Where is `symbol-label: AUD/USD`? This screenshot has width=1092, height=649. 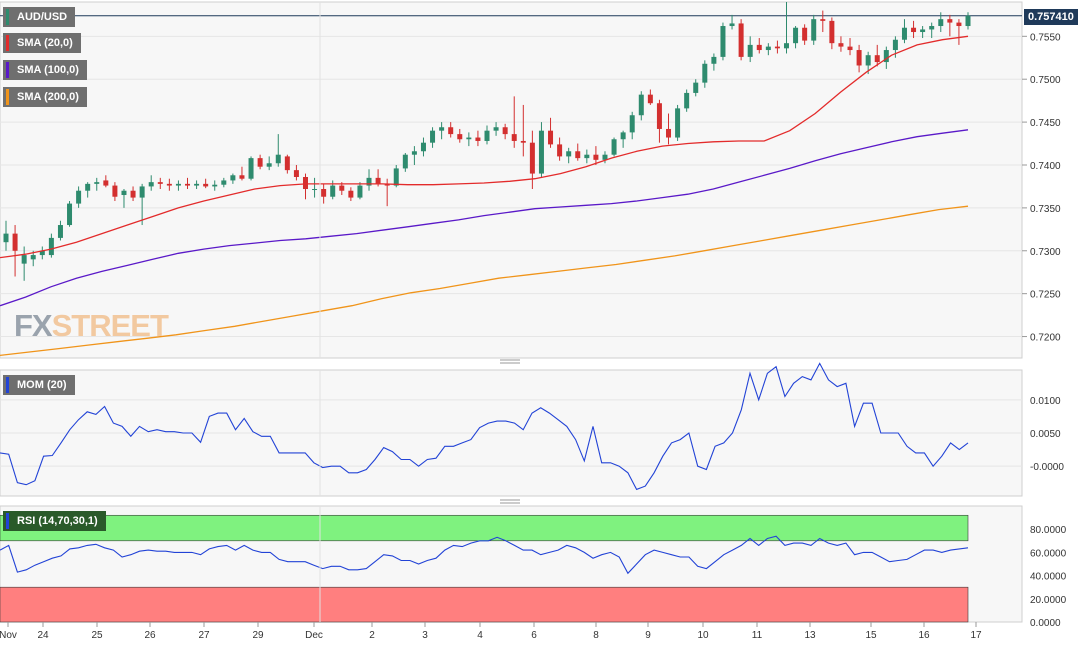 symbol-label: AUD/USD is located at coordinates (39, 17).